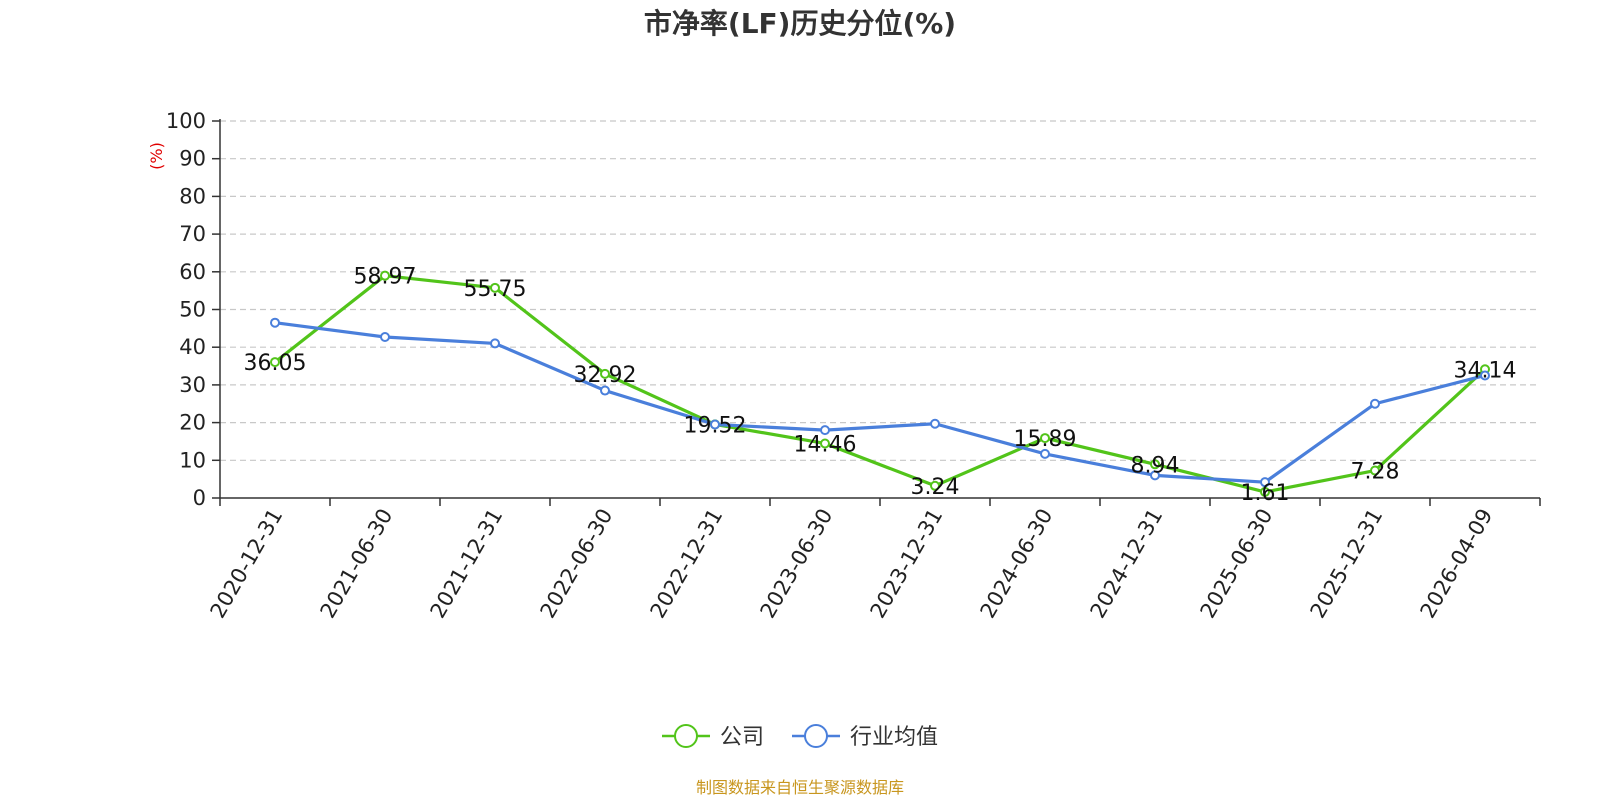 The height and width of the screenshot is (800, 1600). Describe the element at coordinates (192, 196) in the screenshot. I see `y-tick-label-80: 80` at that location.